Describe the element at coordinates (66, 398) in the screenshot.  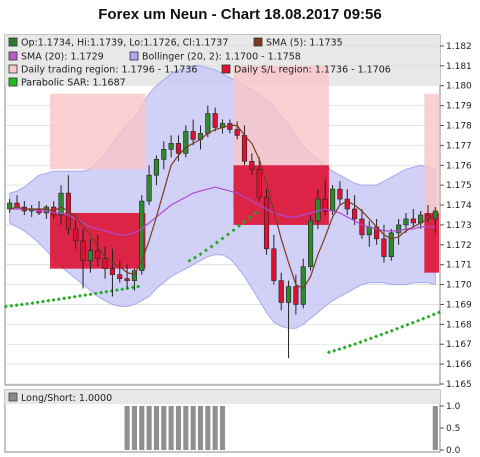
I see `longshort-label: Long/Short: 1.0000` at that location.